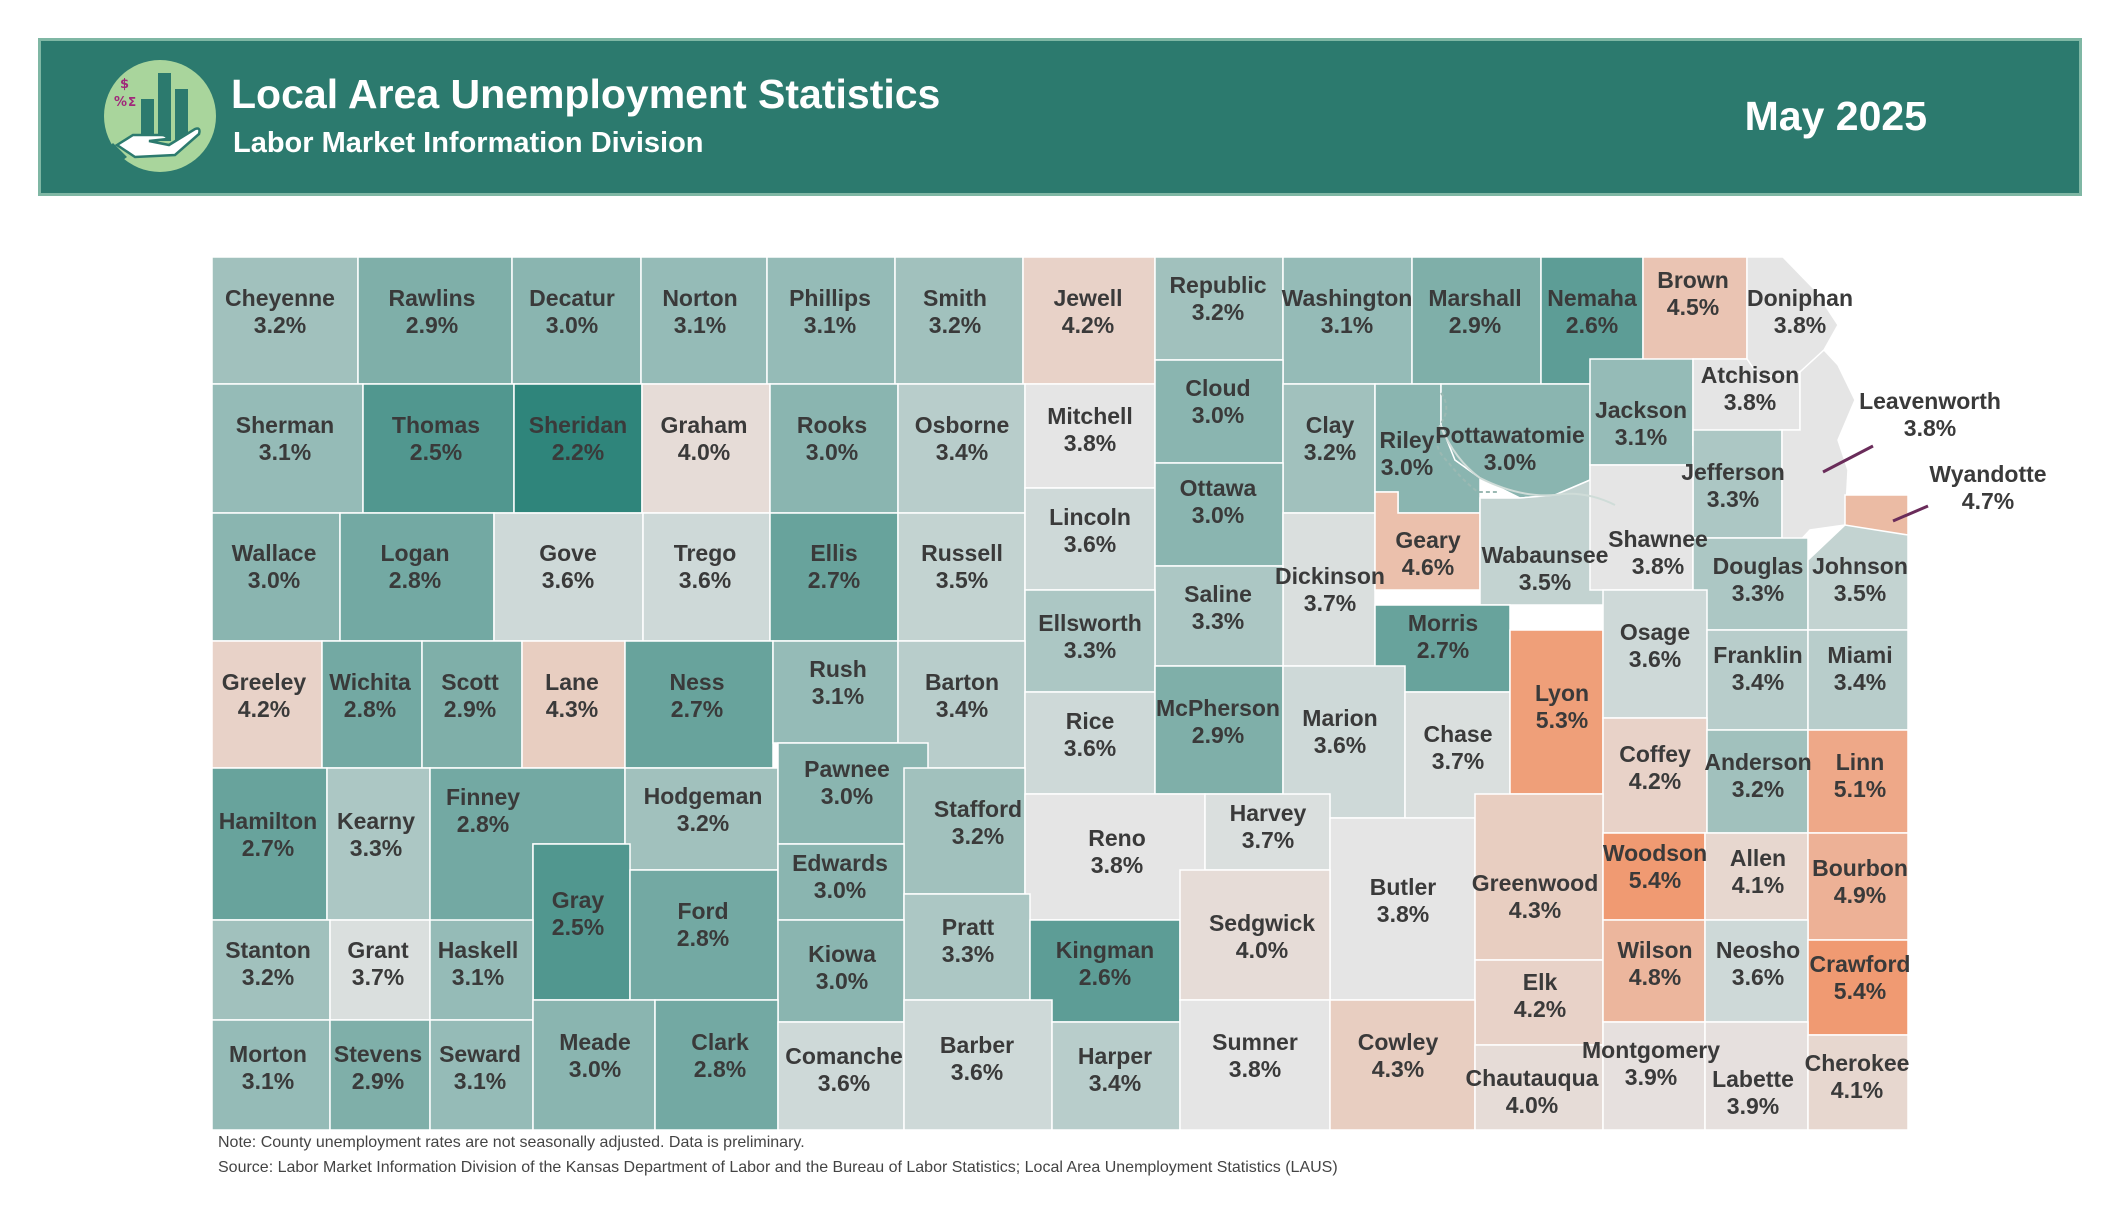  Describe the element at coordinates (1262, 923) in the screenshot. I see `county-name-sedgwick: Sedgwick` at that location.